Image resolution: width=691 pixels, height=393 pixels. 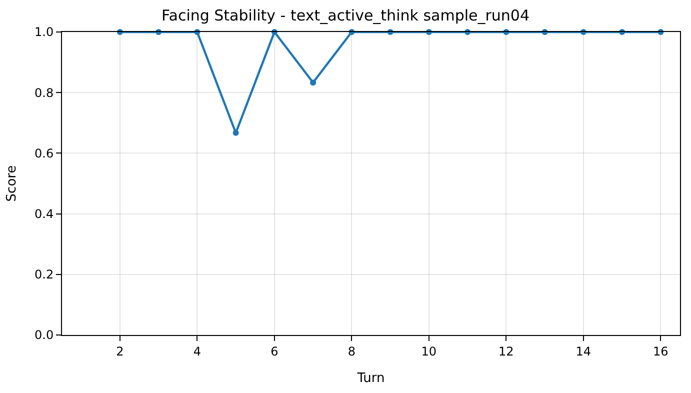 What do you see at coordinates (44, 153) in the screenshot?
I see `y-tick-label: 0.6` at bounding box center [44, 153].